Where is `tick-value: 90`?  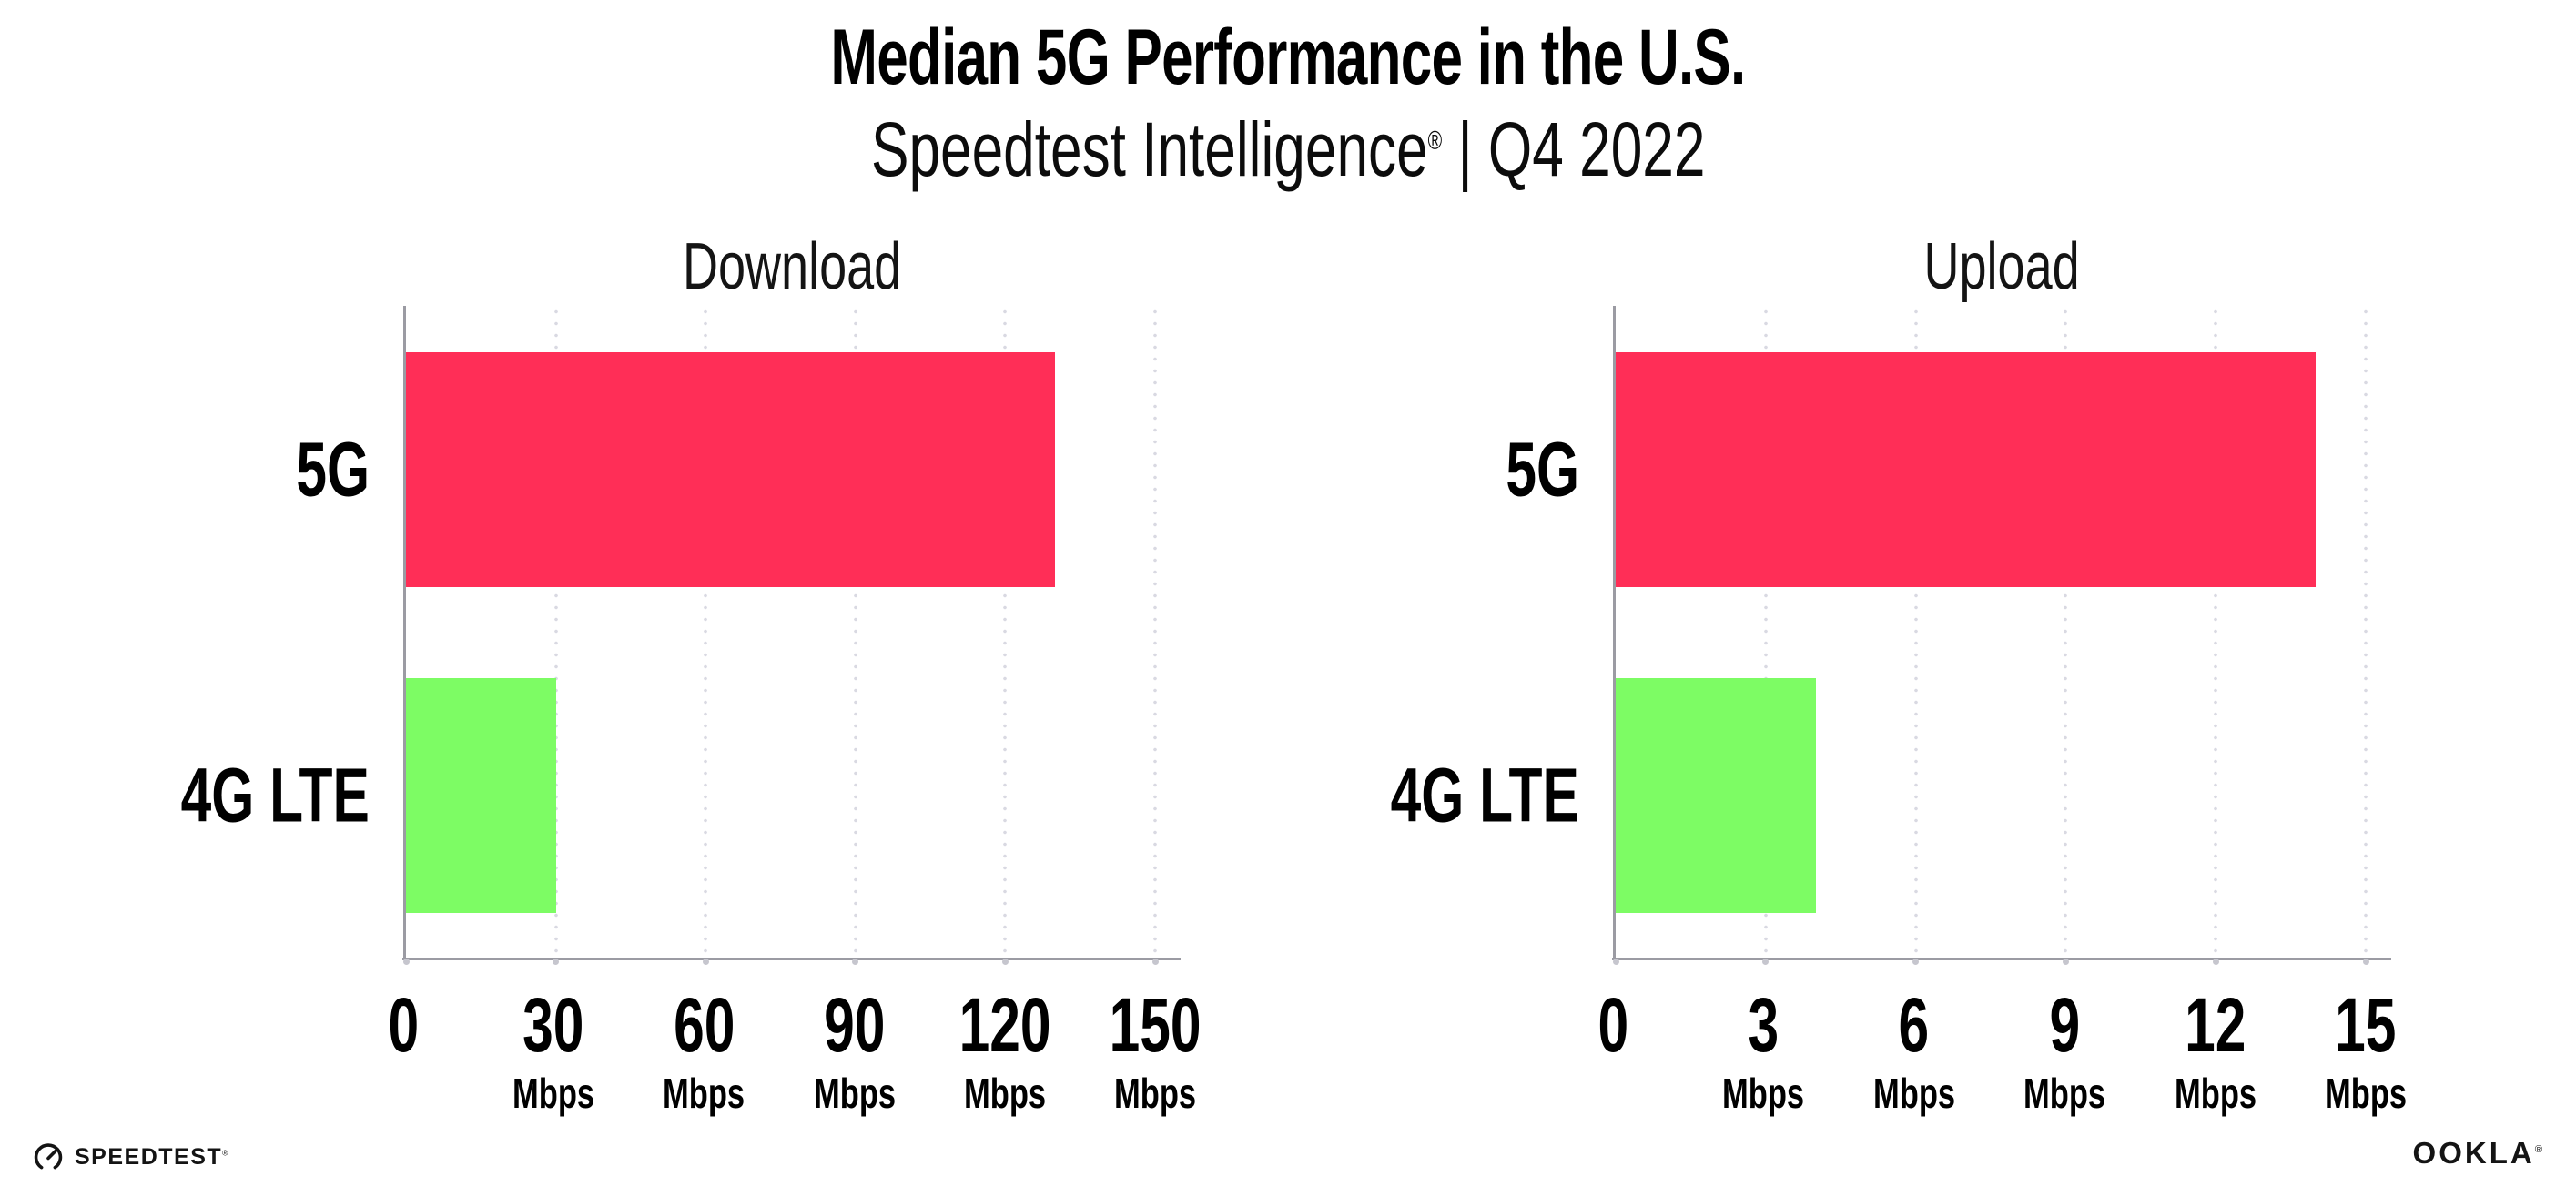 tick-value: 90 is located at coordinates (854, 1025).